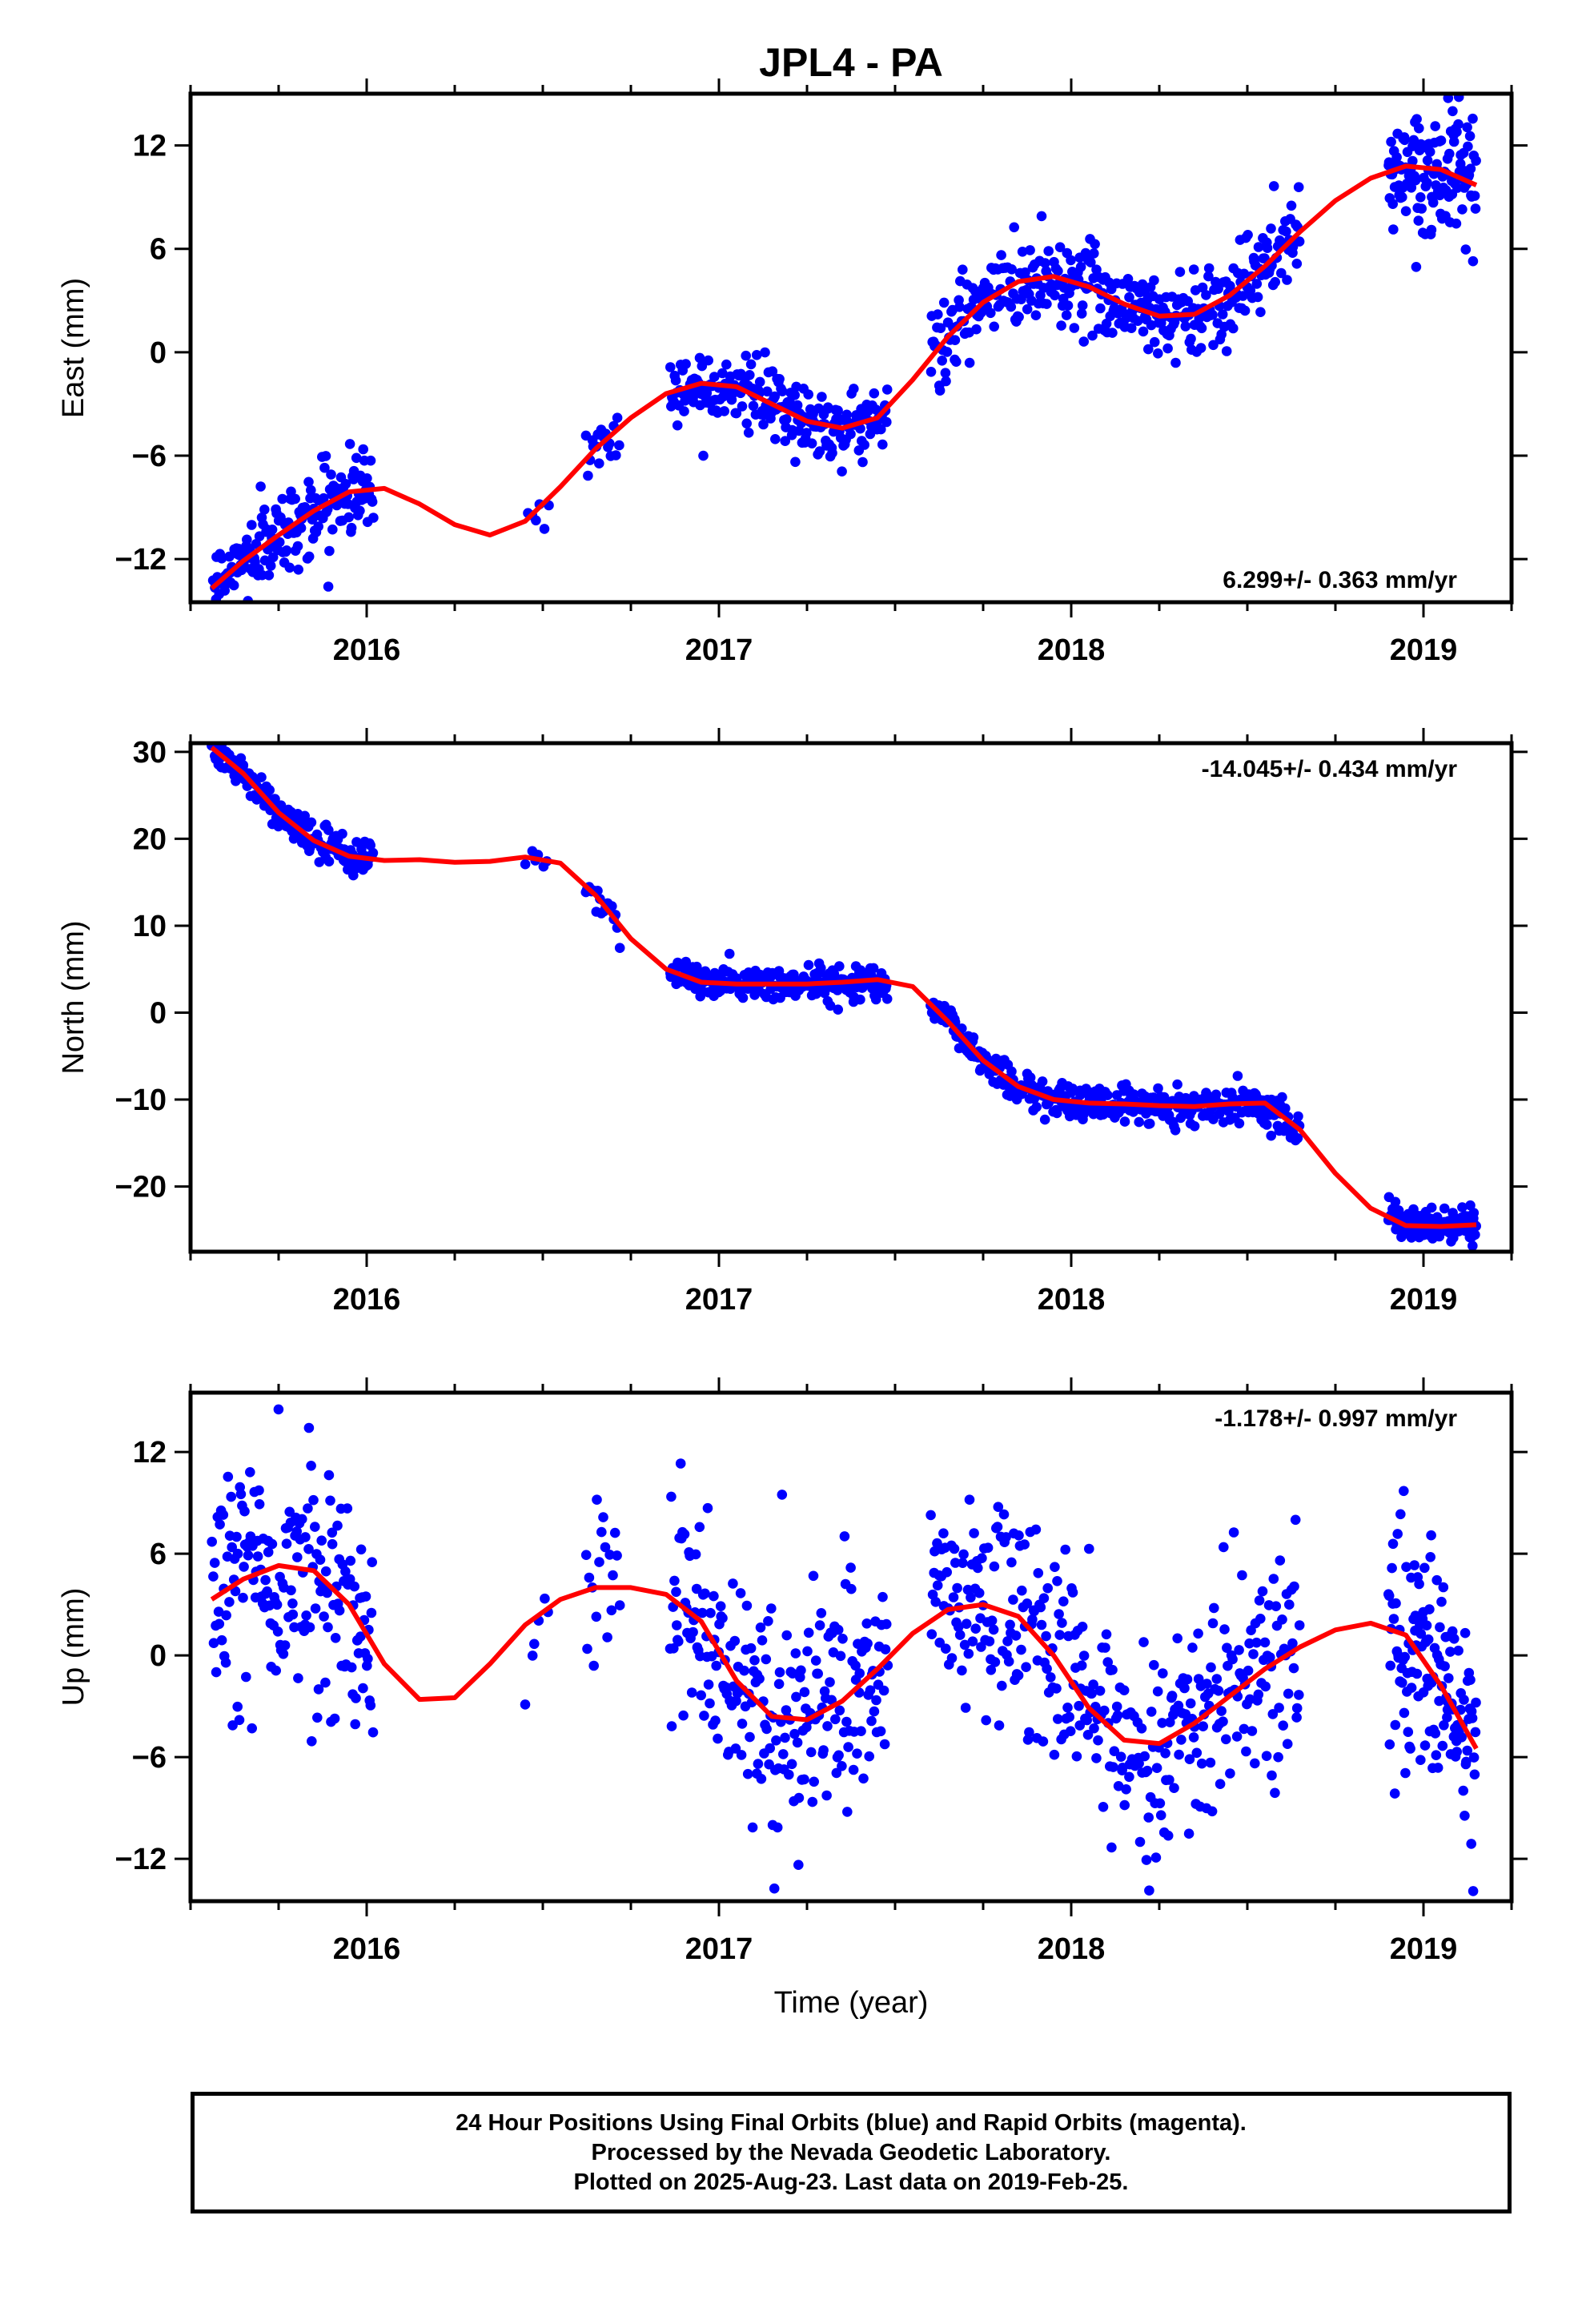  I want to click on y-axis-label-east: East (mm), so click(74, 348).